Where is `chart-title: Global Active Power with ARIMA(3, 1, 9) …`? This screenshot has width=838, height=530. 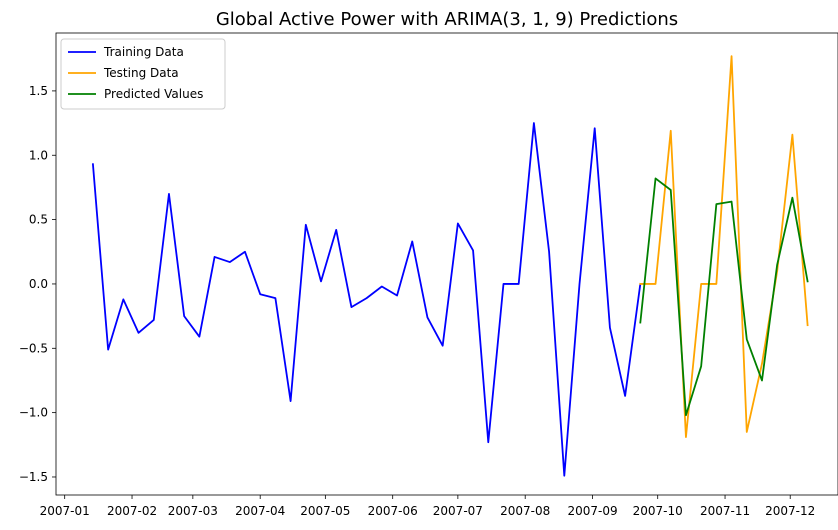 chart-title: Global Active Power with ARIMA(3, 1, 9) … is located at coordinates (447, 19).